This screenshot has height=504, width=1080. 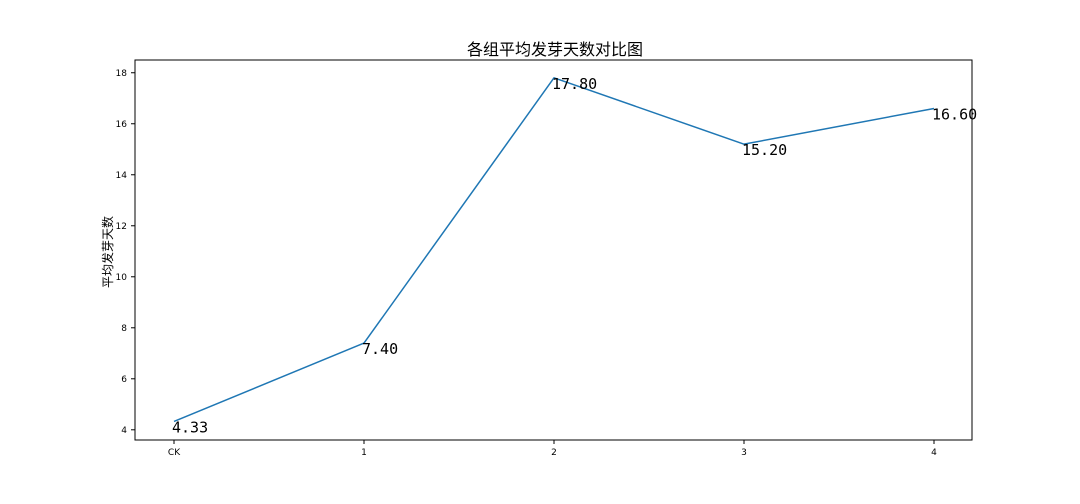 What do you see at coordinates (124, 380) in the screenshot?
I see `y-tick-label: 6` at bounding box center [124, 380].